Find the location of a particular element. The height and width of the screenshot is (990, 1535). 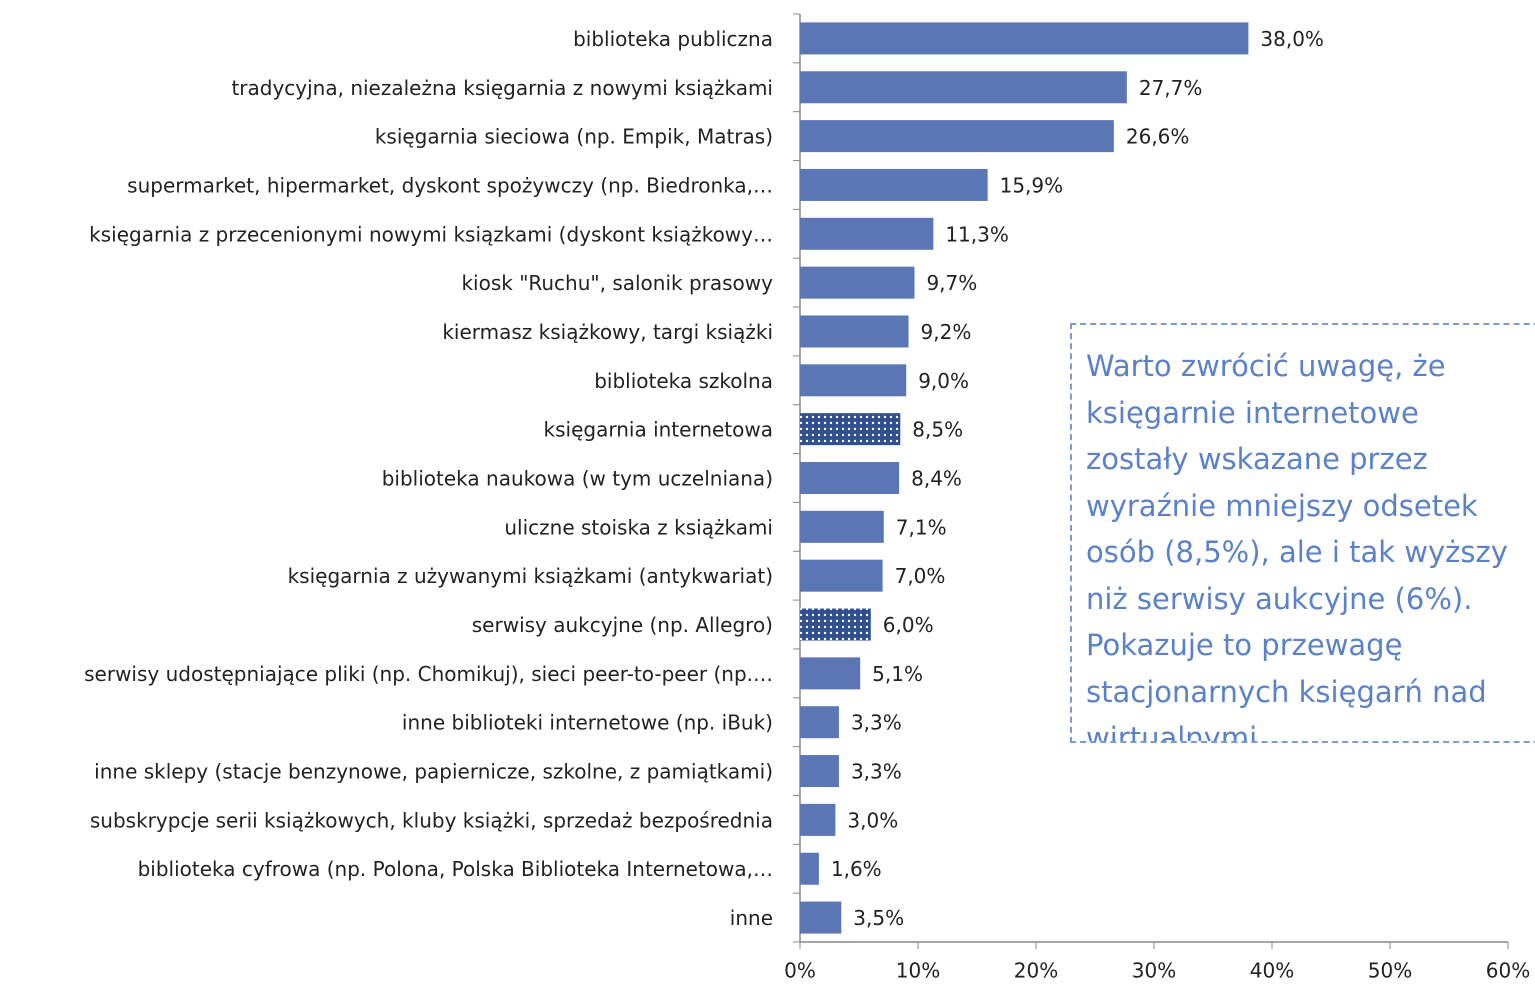

value-label: 3,5% is located at coordinates (878, 918).